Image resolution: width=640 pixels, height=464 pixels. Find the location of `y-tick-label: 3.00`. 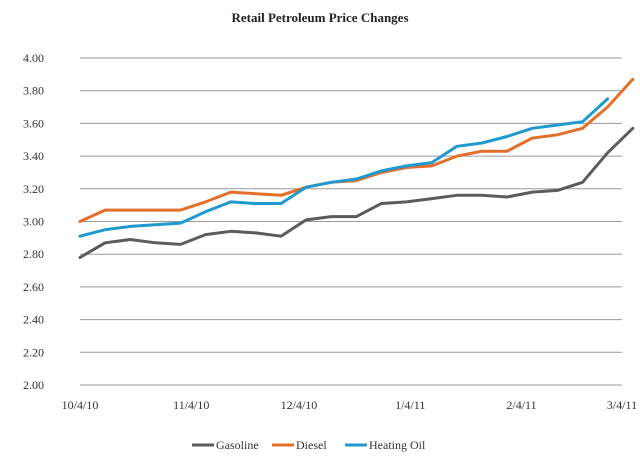

y-tick-label: 3.00 is located at coordinates (33, 222).